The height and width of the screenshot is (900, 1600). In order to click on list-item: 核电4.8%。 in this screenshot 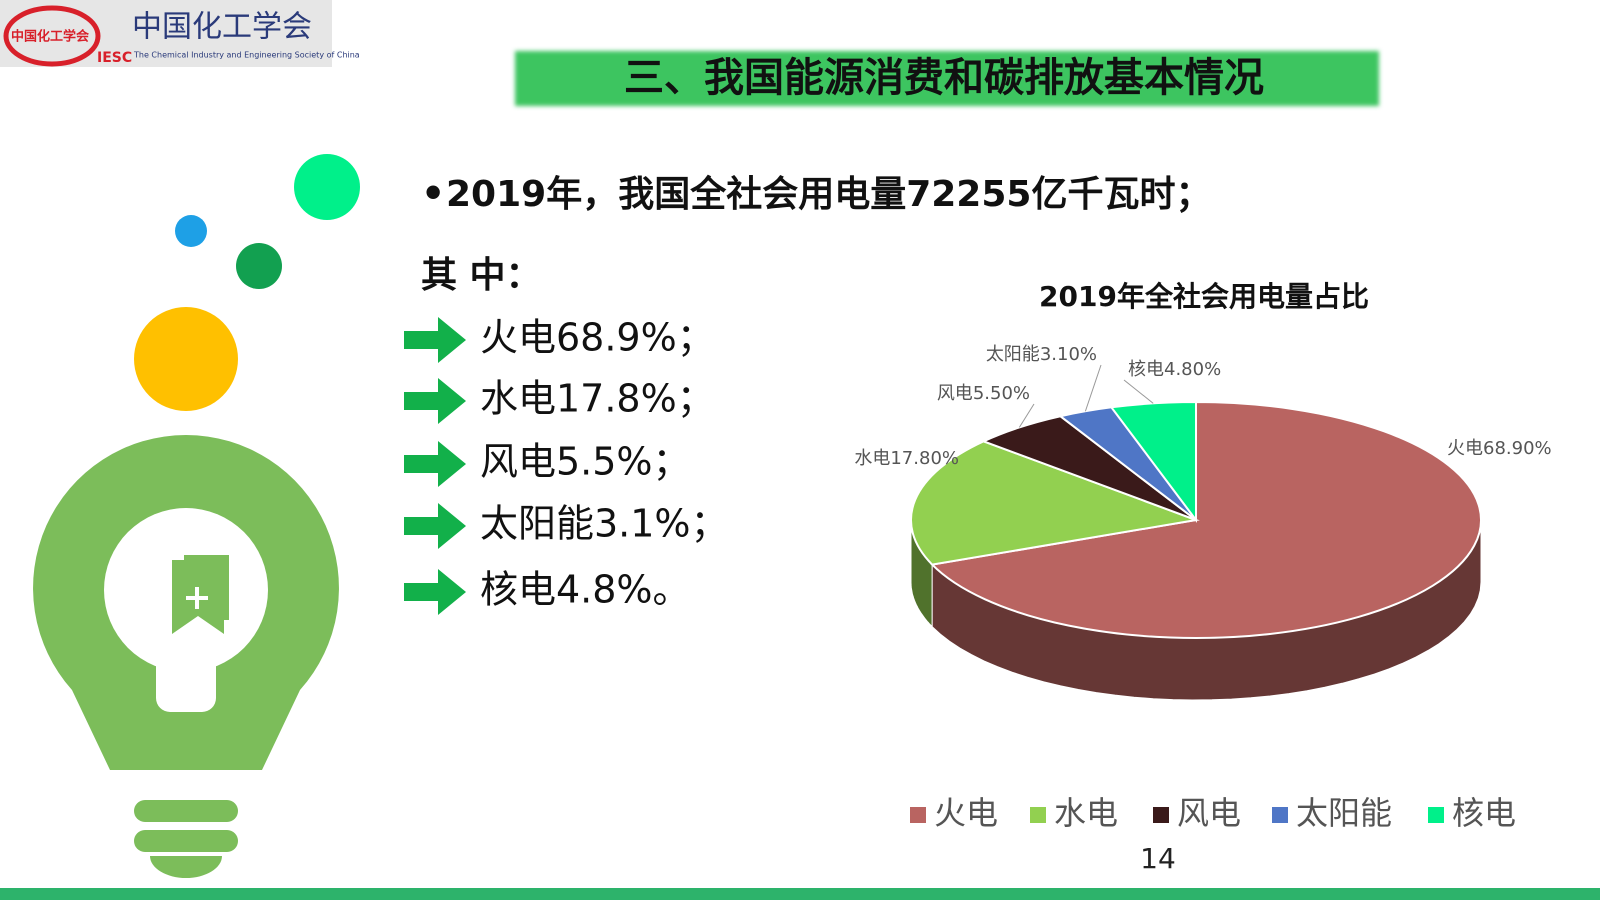, I will do `click(585, 590)`.